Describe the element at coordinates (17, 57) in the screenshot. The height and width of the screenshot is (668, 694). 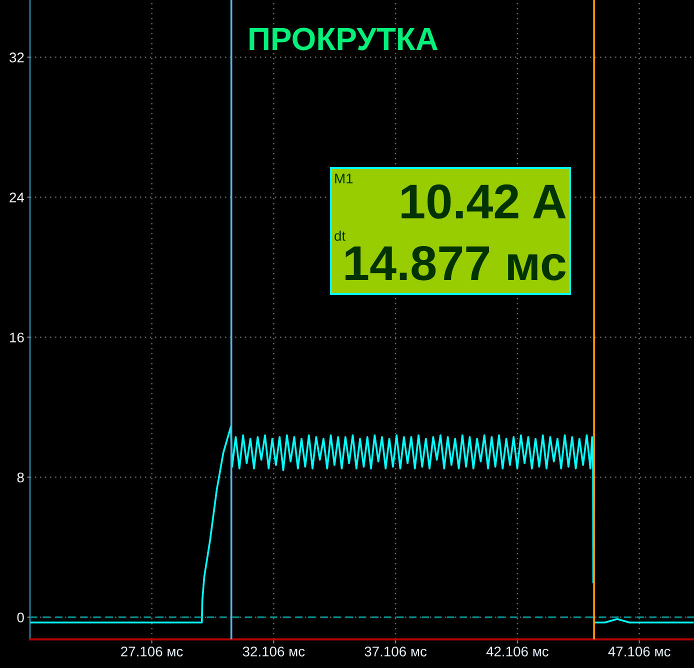
I see `y-tick-label: 32` at that location.